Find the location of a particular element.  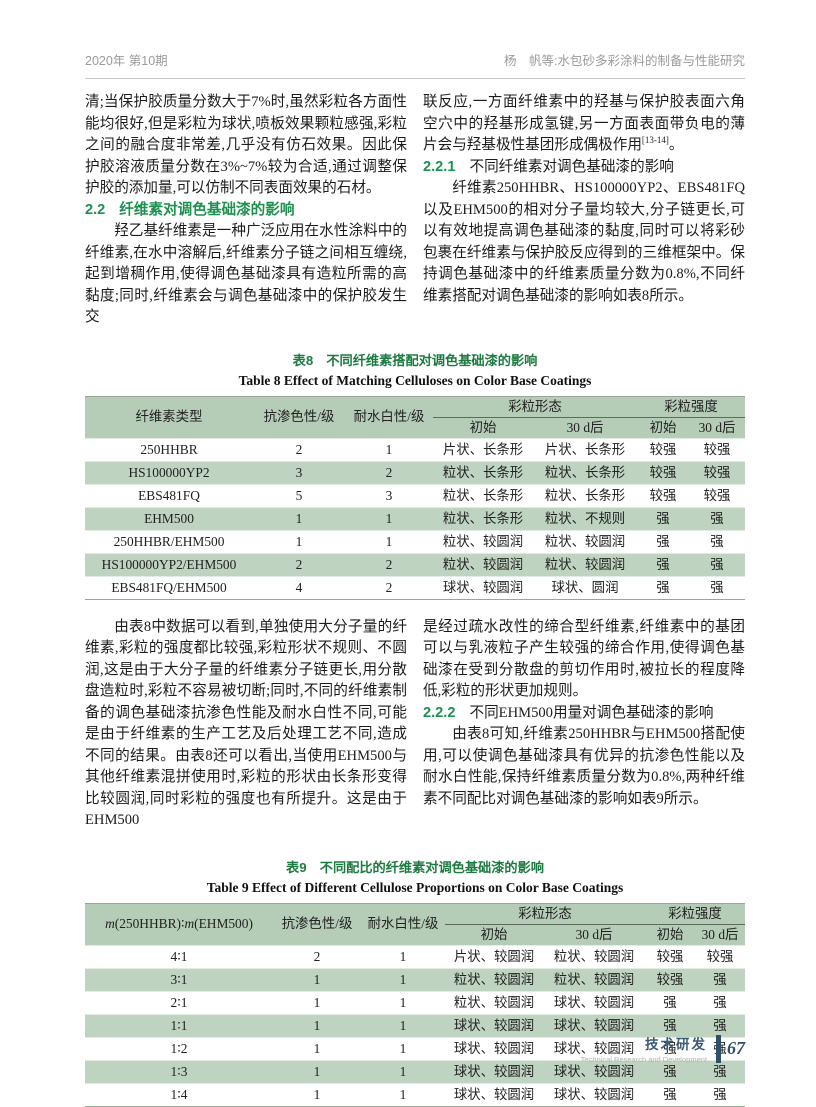

section-number: 2.2.1 is located at coordinates (439, 166).